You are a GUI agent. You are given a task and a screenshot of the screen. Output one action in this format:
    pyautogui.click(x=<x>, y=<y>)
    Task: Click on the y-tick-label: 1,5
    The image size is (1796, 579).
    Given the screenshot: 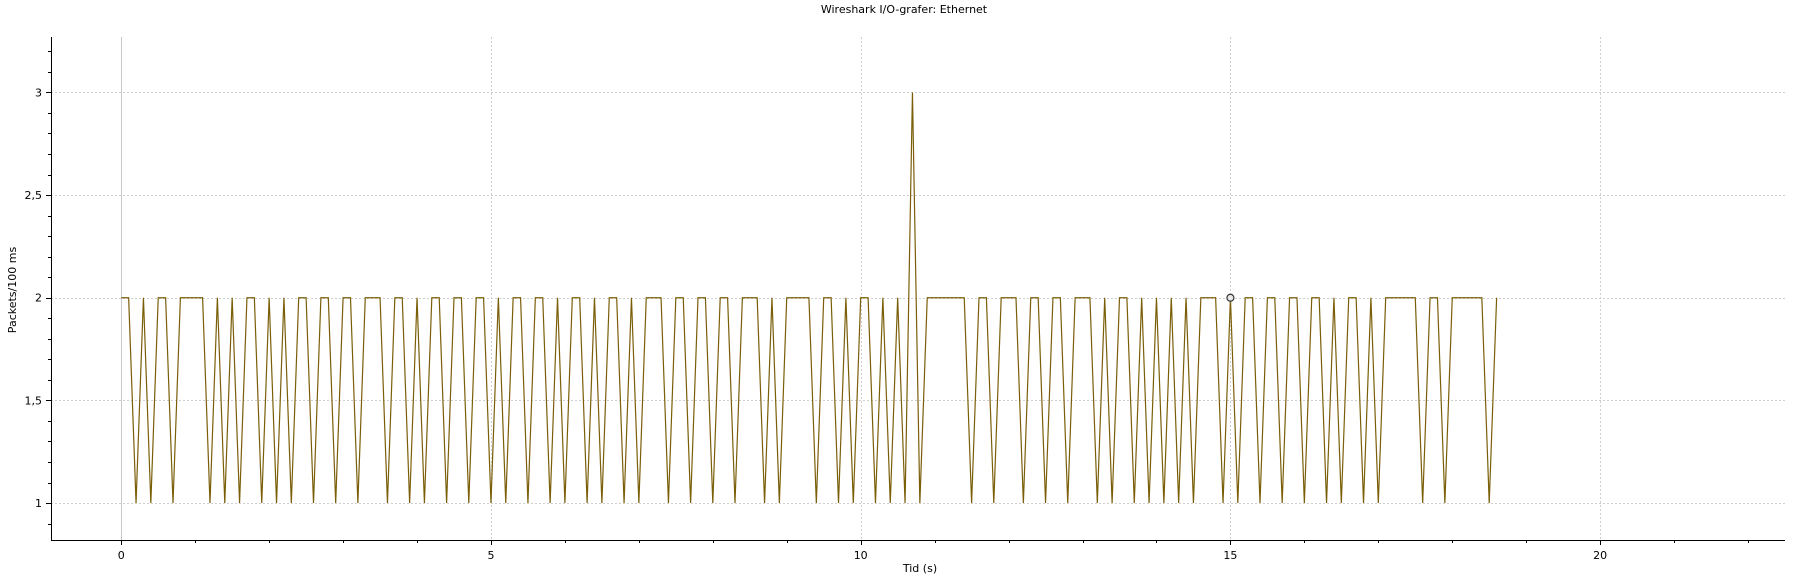 What is the action you would take?
    pyautogui.click(x=34, y=400)
    